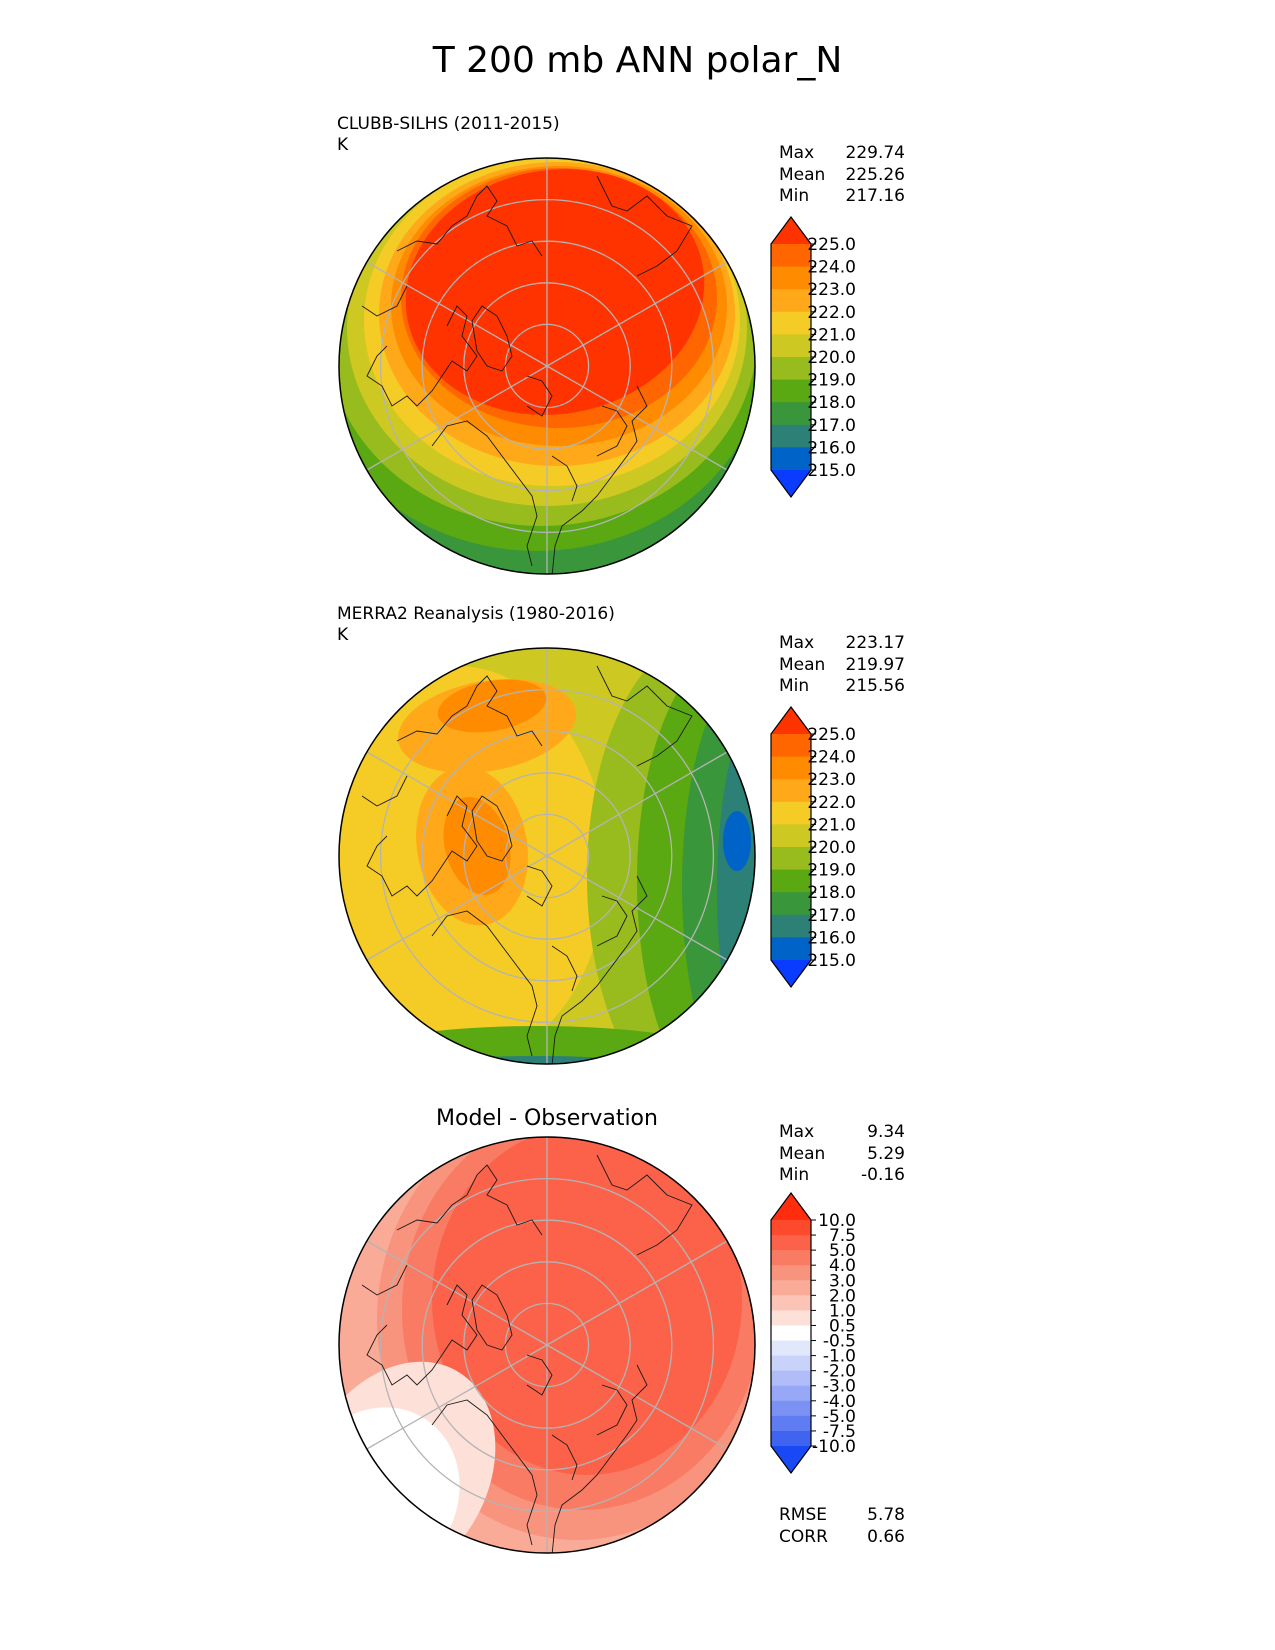 The image size is (1275, 1650). I want to click on stat-mean: Mean 5.29, so click(842, 1153).